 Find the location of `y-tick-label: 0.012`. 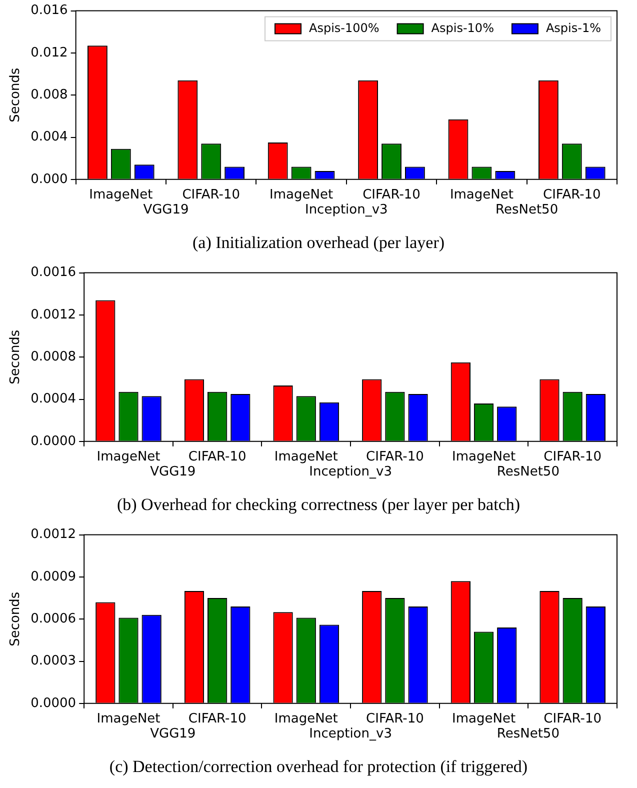

y-tick-label: 0.012 is located at coordinates (49, 52).